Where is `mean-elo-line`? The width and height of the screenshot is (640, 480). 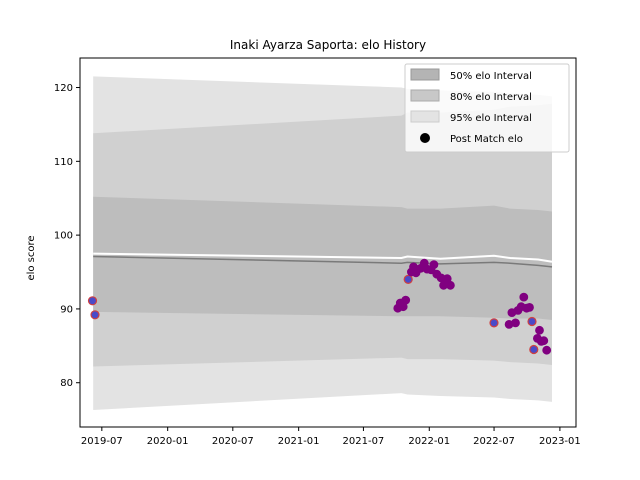 mean-elo-line is located at coordinates (323, 261).